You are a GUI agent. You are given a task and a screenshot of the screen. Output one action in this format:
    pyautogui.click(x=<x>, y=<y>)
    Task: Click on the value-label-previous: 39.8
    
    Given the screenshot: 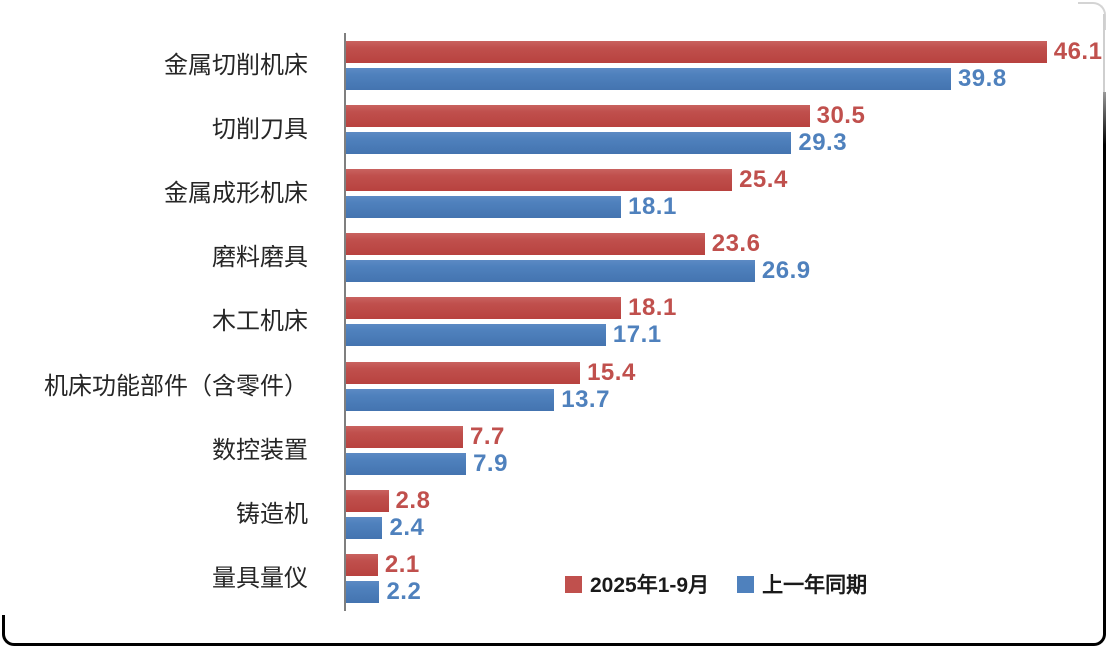 What is the action you would take?
    pyautogui.click(x=982, y=78)
    